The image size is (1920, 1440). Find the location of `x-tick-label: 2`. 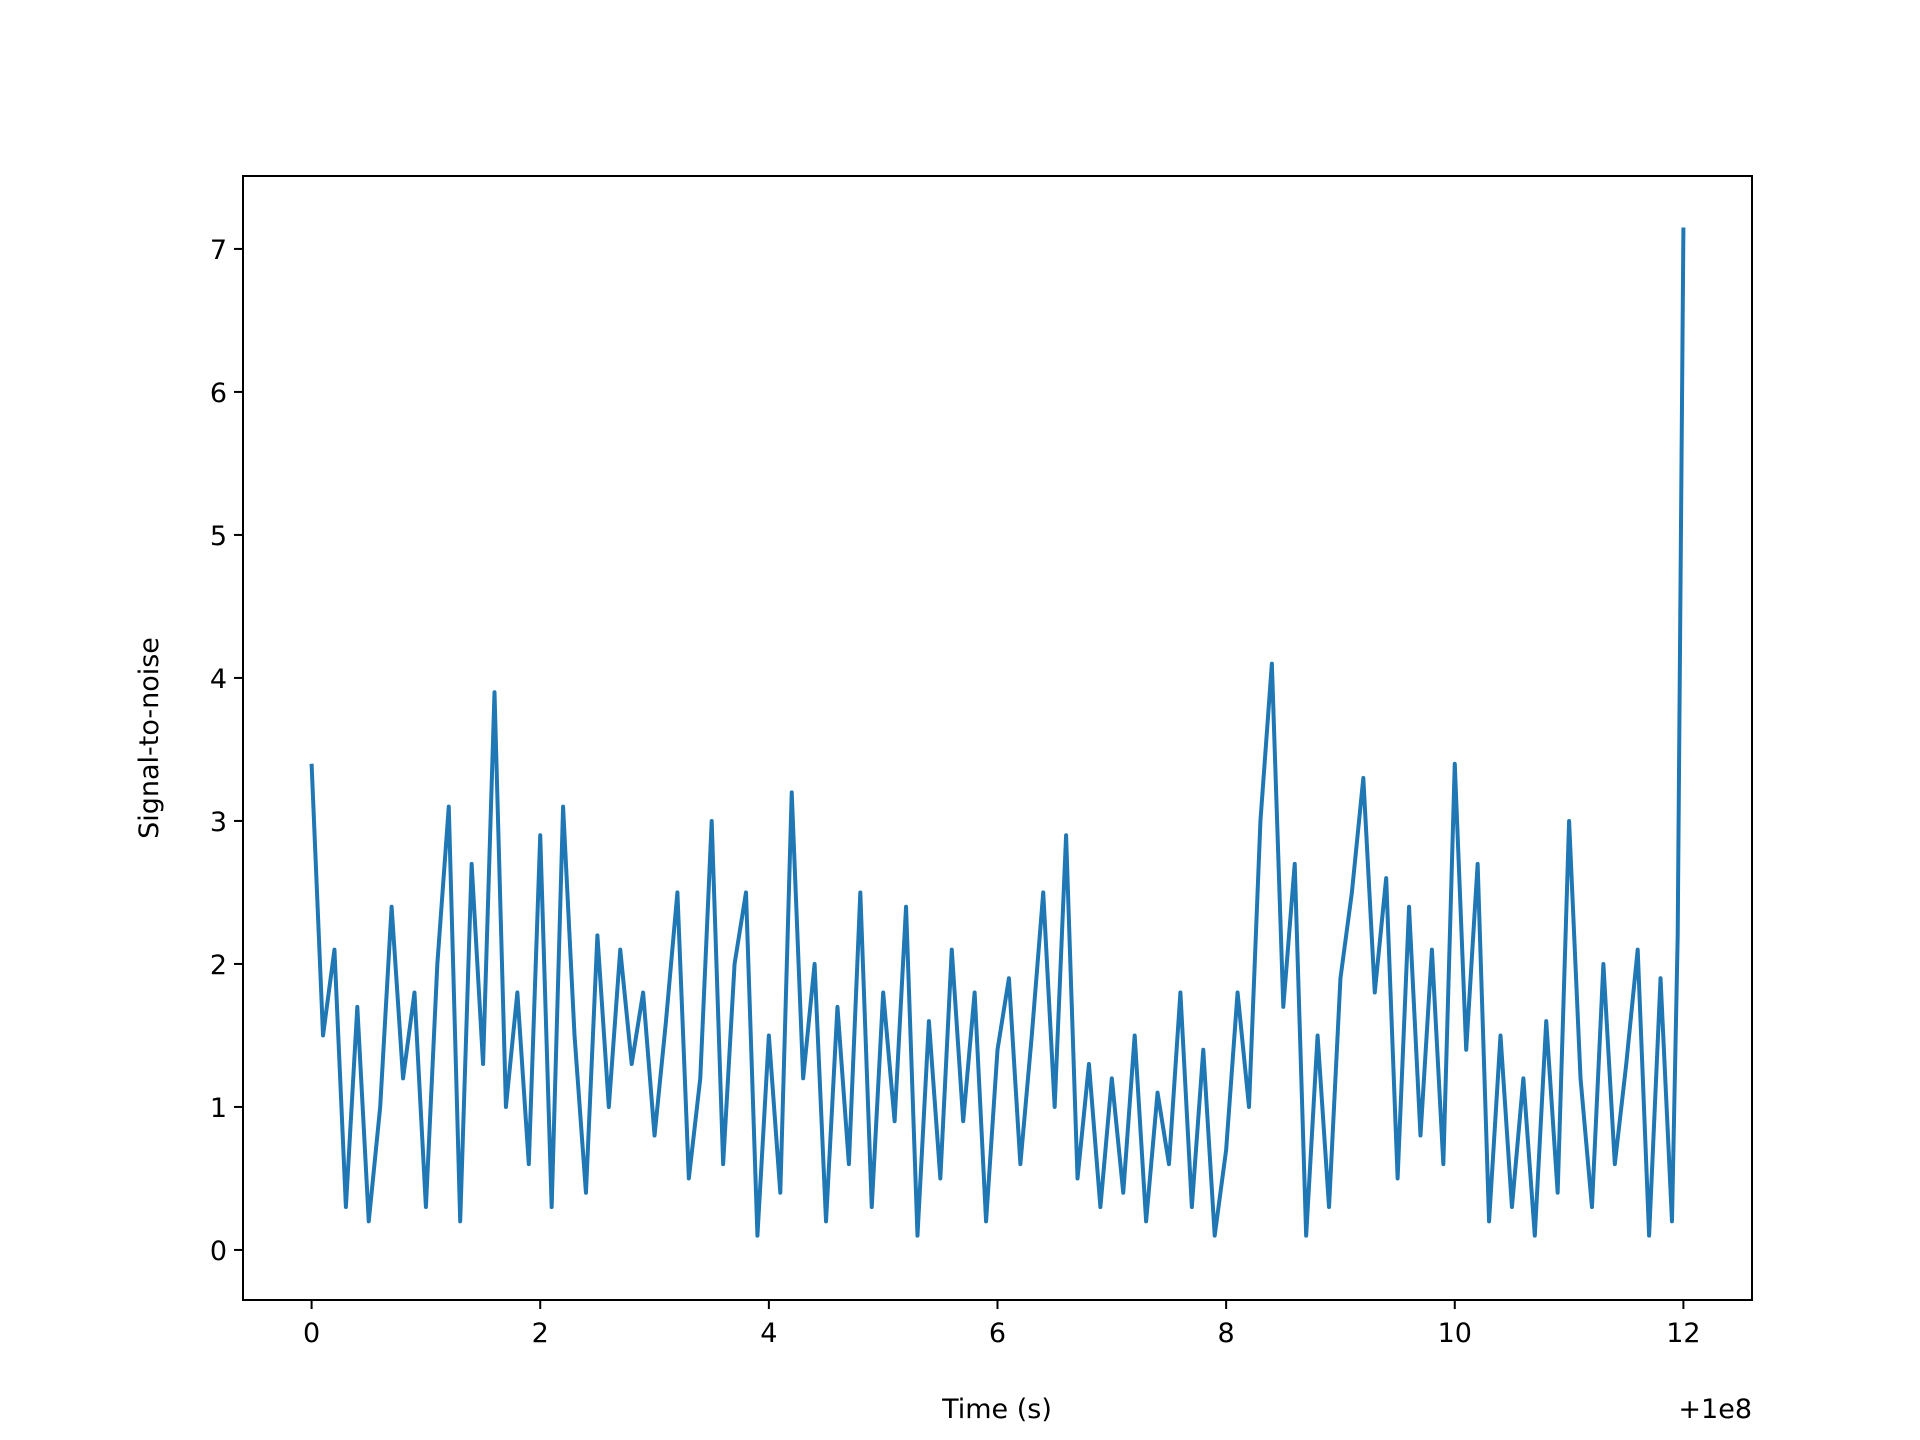

x-tick-label: 2 is located at coordinates (540, 1333).